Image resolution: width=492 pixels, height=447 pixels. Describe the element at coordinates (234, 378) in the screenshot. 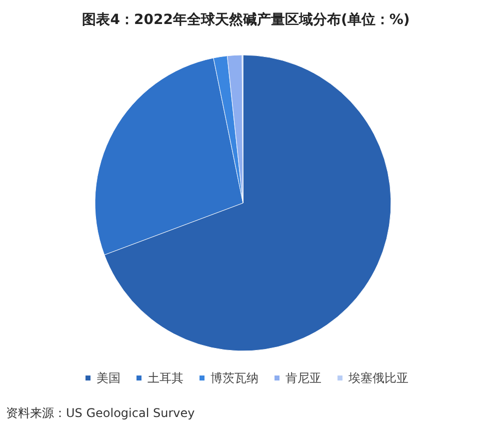

I see `legend-label: 博茨瓦纳` at that location.